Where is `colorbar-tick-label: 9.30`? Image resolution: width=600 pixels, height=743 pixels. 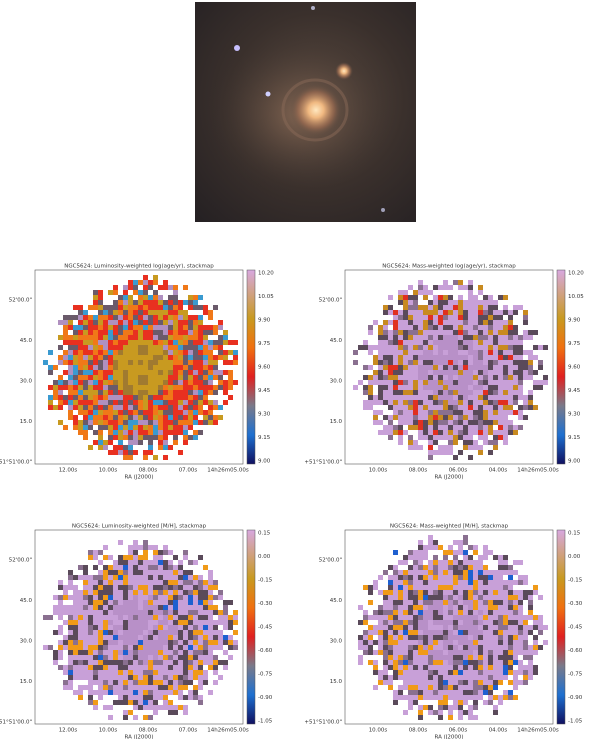
colorbar-tick-label: 9.30 is located at coordinates (264, 415).